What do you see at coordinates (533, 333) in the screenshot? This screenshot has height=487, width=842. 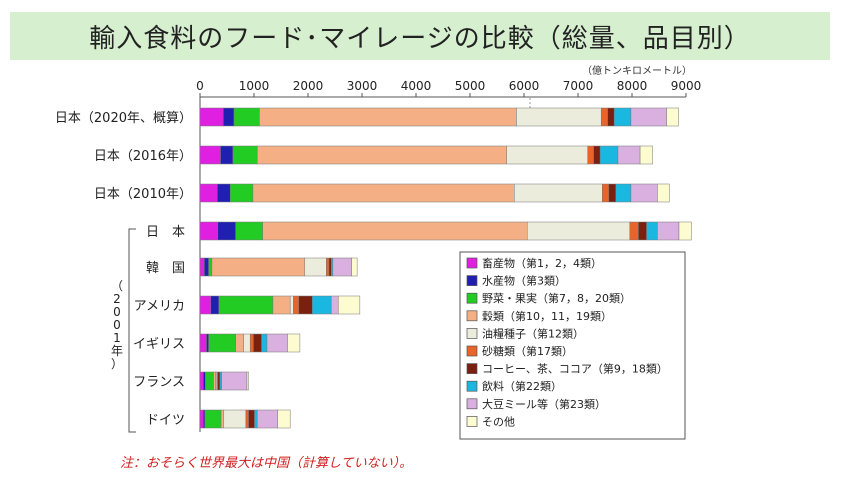 I see `legend-label: 油糧種子（第12類）` at bounding box center [533, 333].